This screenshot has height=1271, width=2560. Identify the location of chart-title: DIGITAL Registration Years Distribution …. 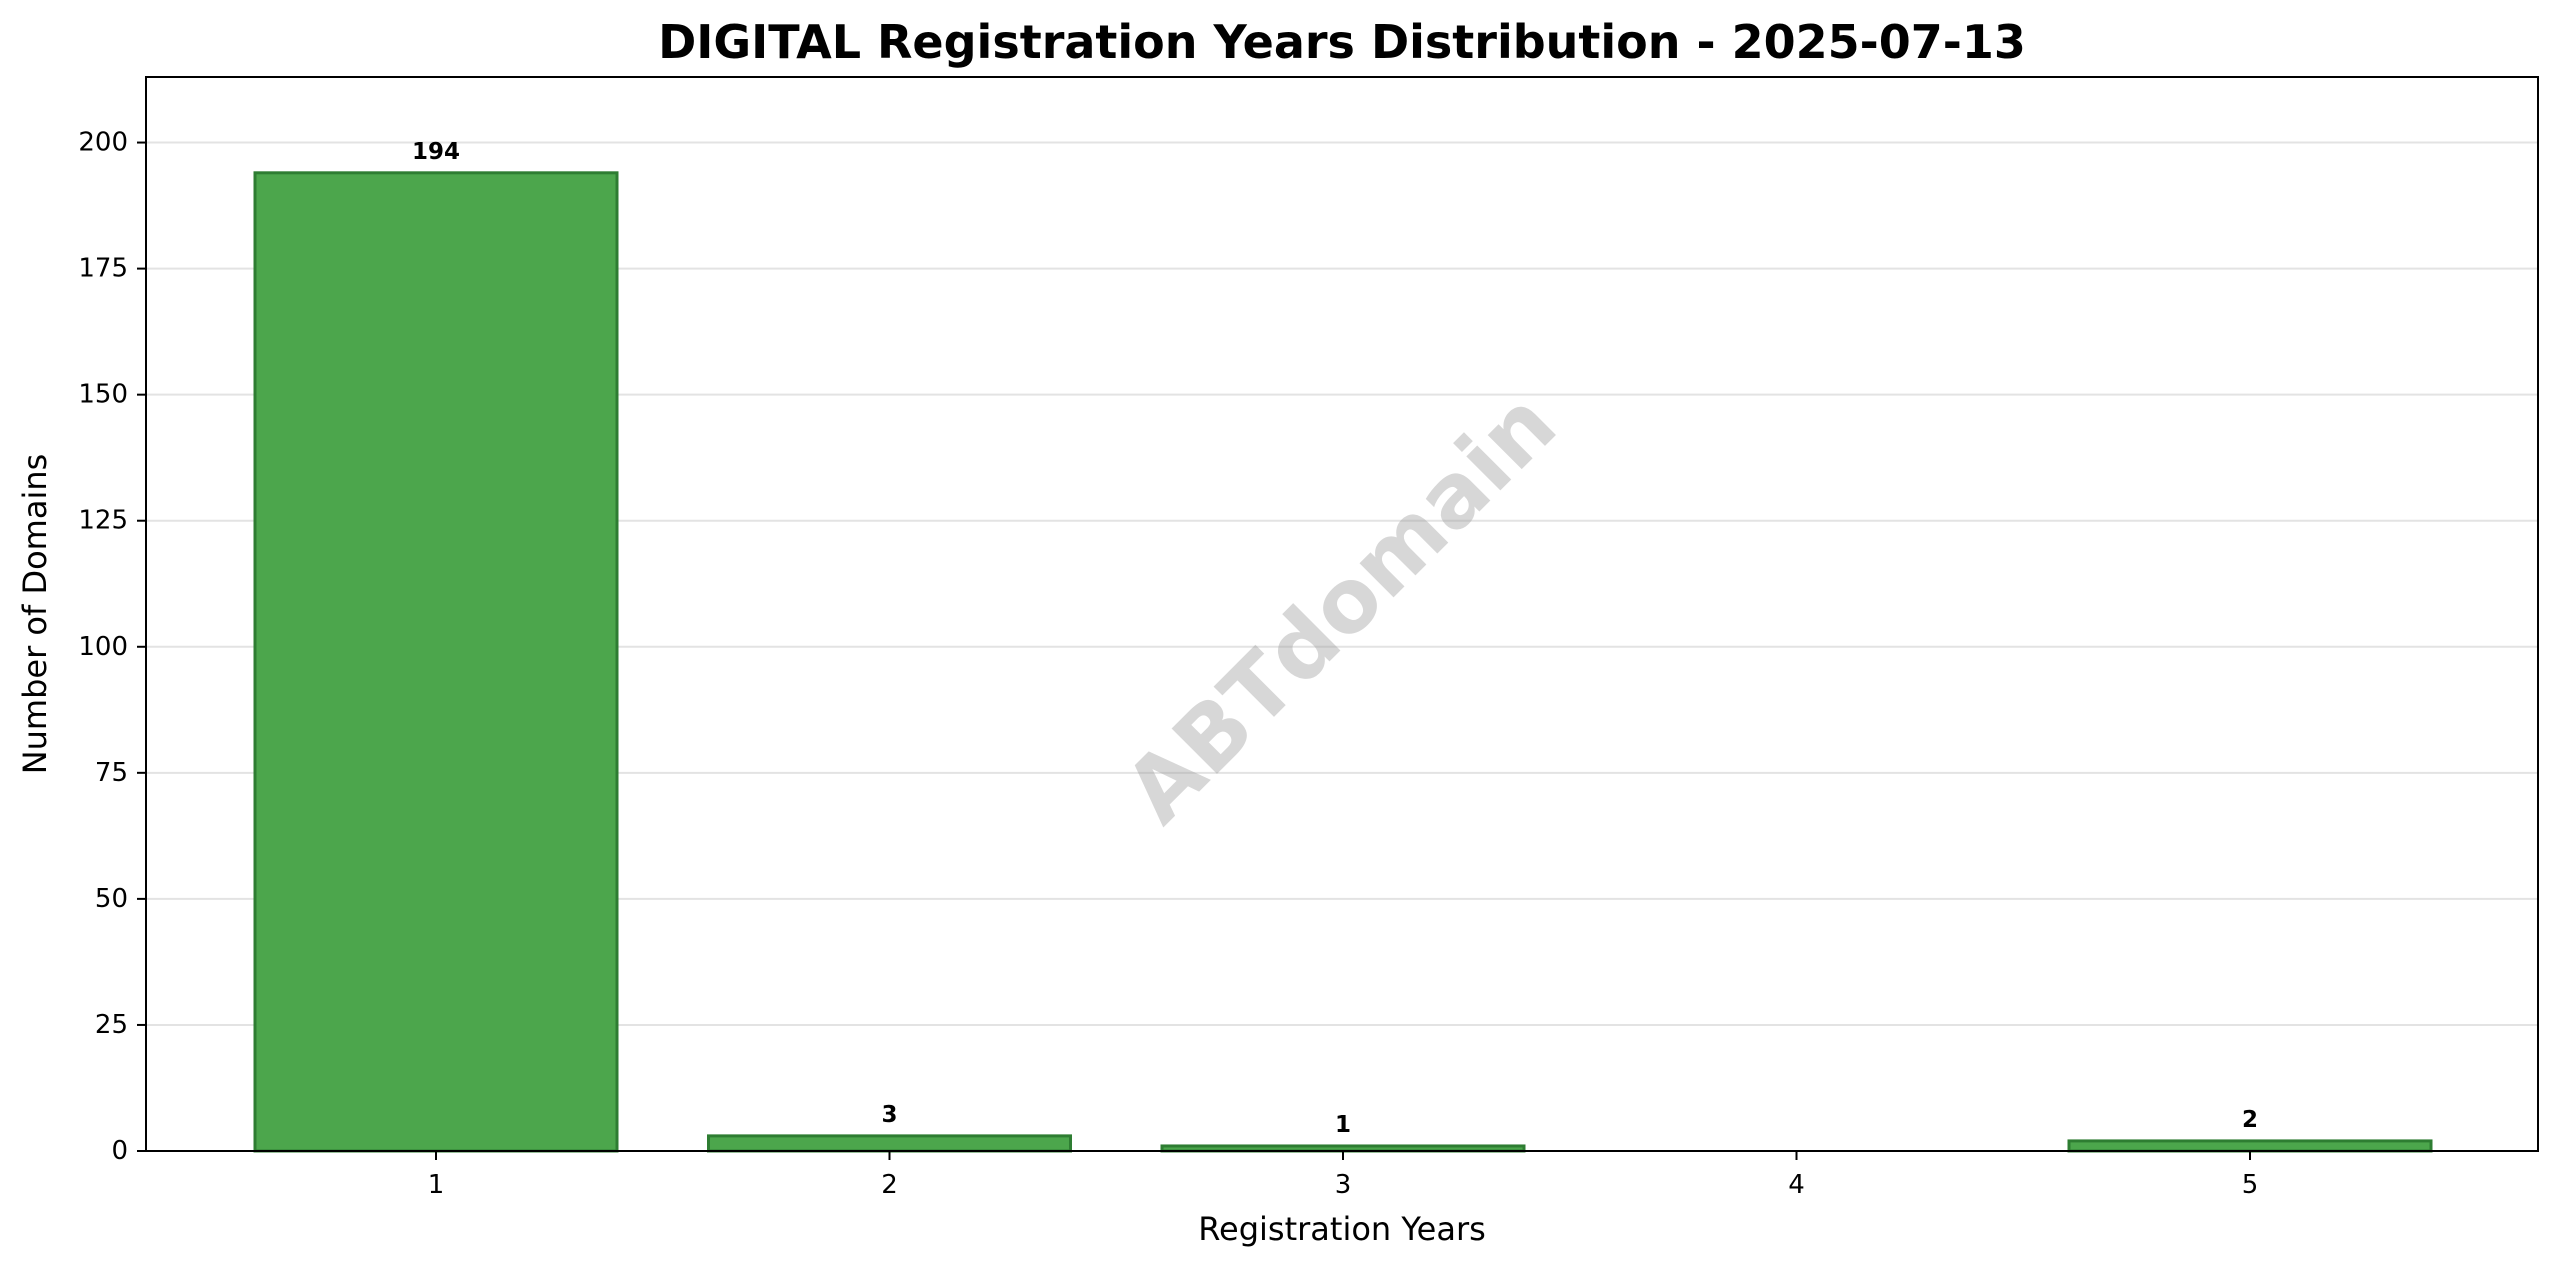
(1342, 42).